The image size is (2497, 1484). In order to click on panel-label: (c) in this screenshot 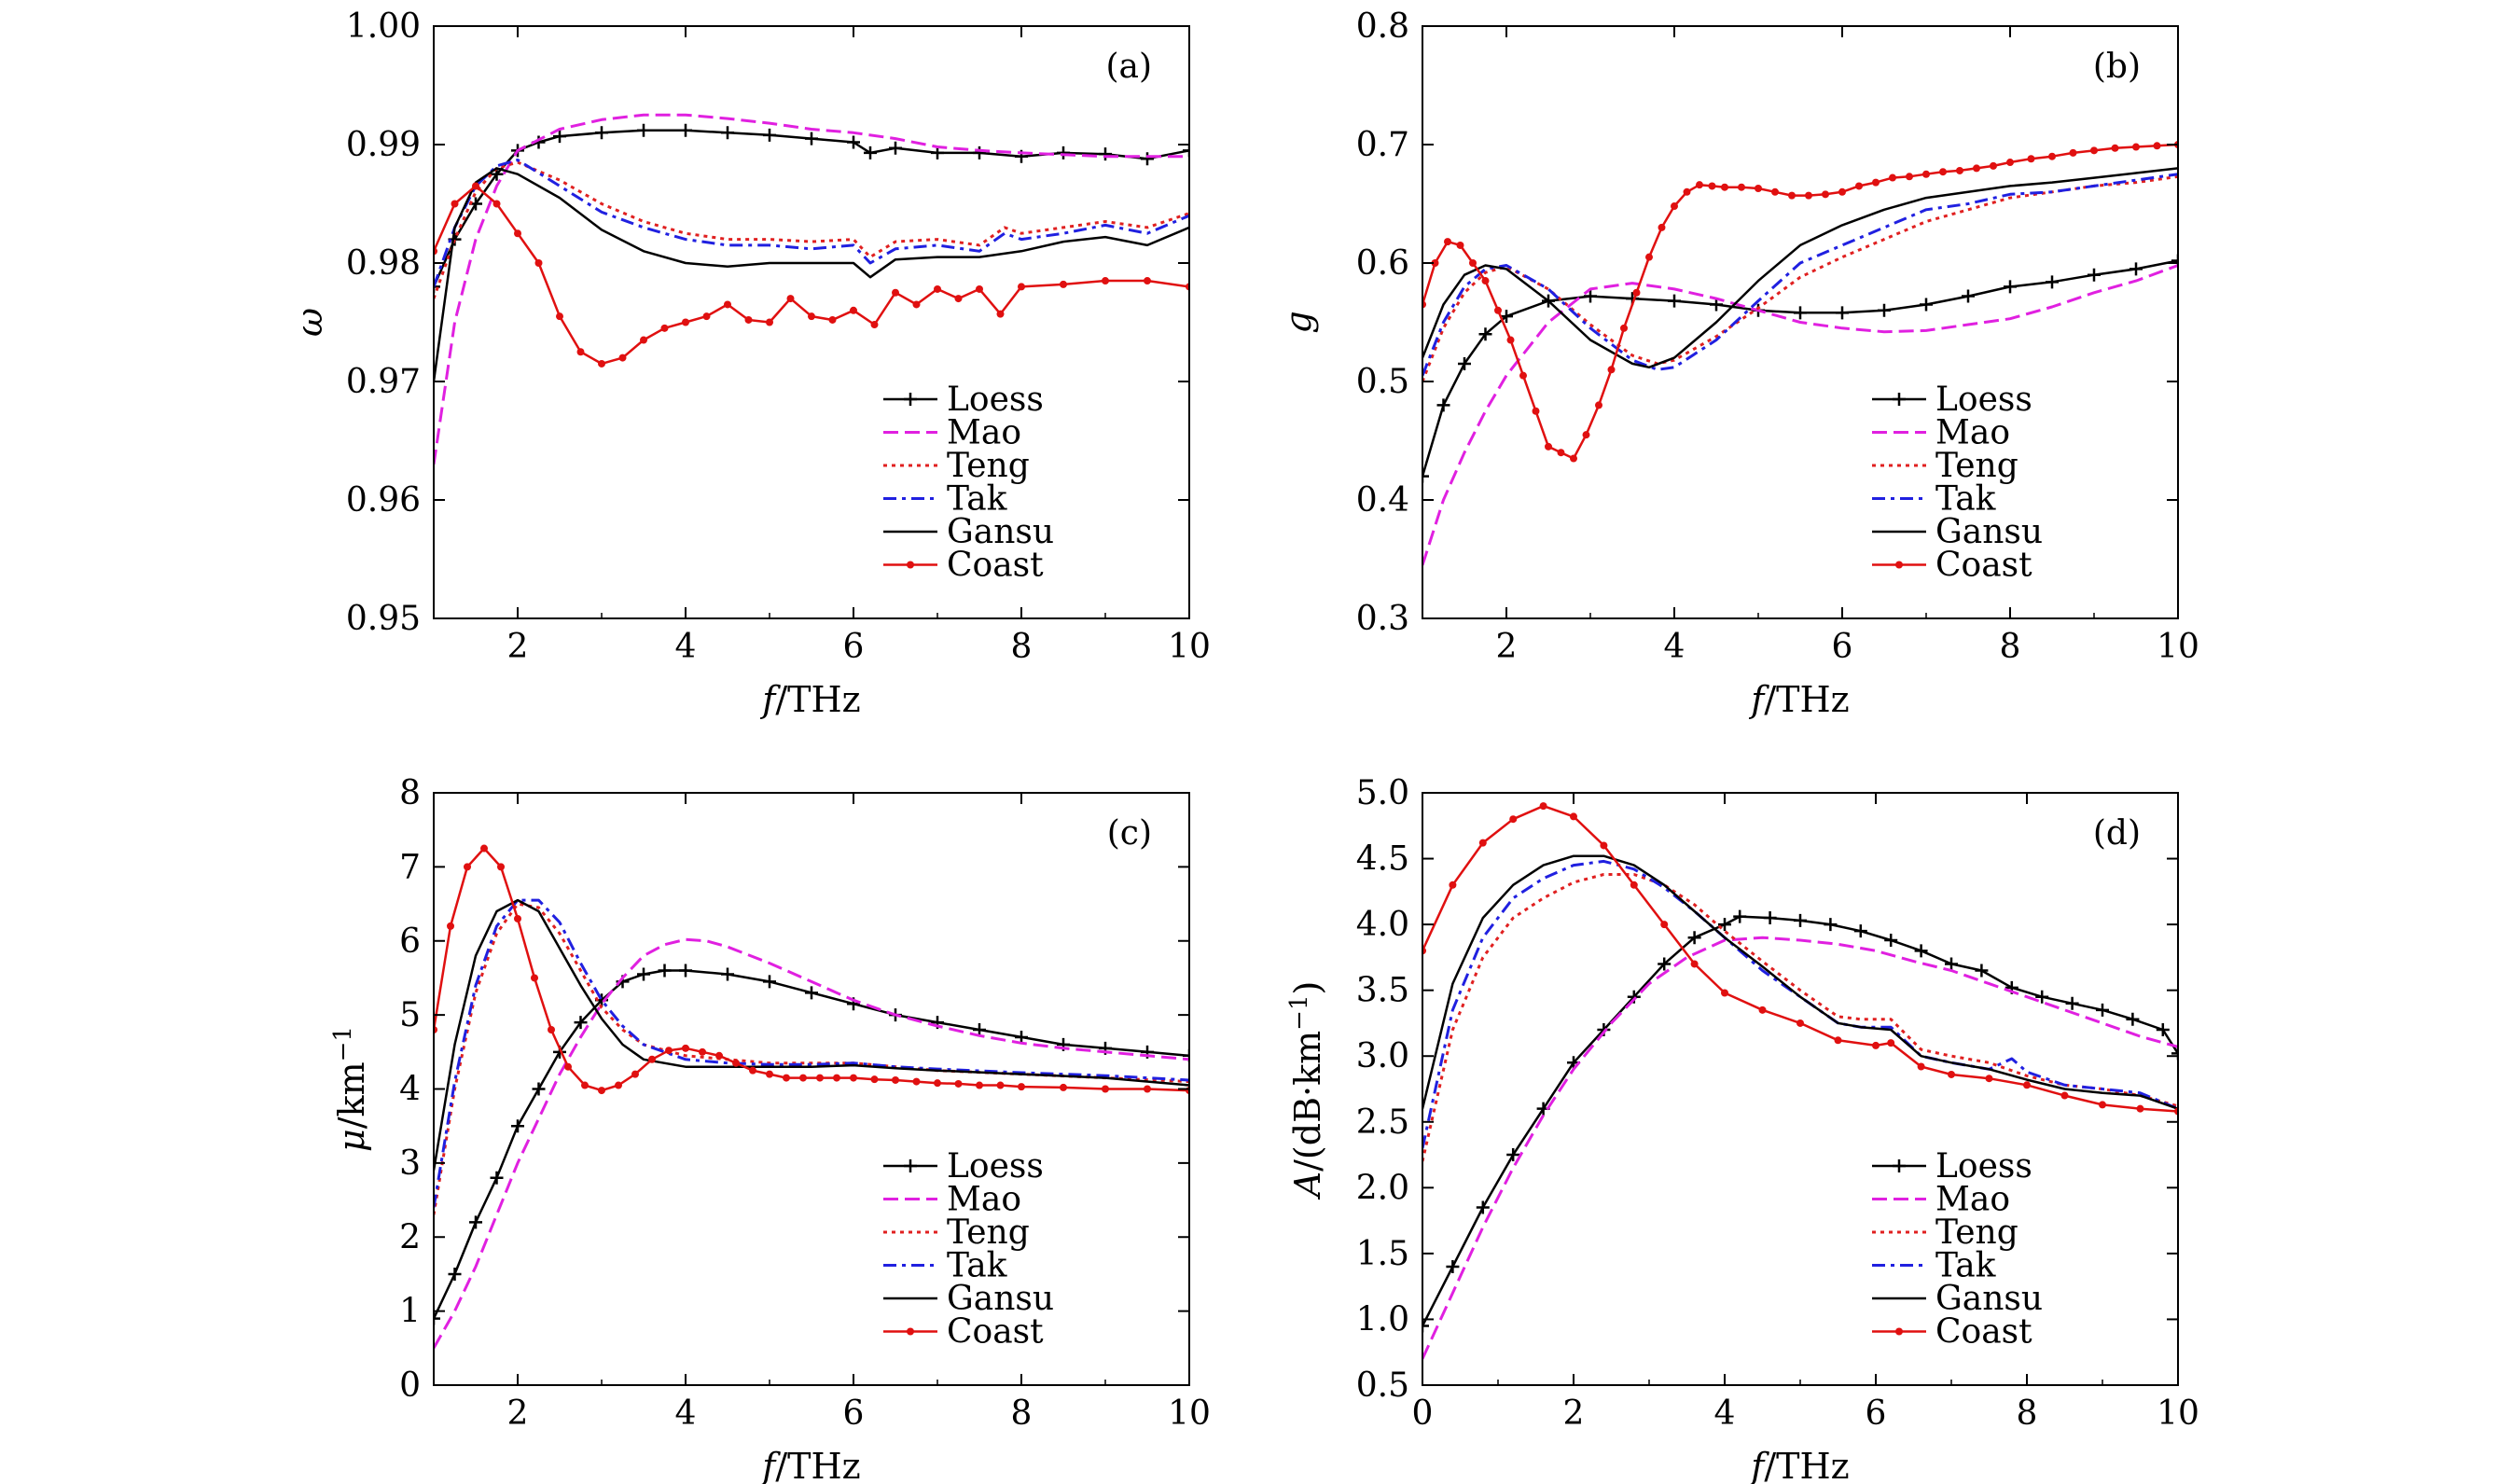, I will do `click(1129, 833)`.